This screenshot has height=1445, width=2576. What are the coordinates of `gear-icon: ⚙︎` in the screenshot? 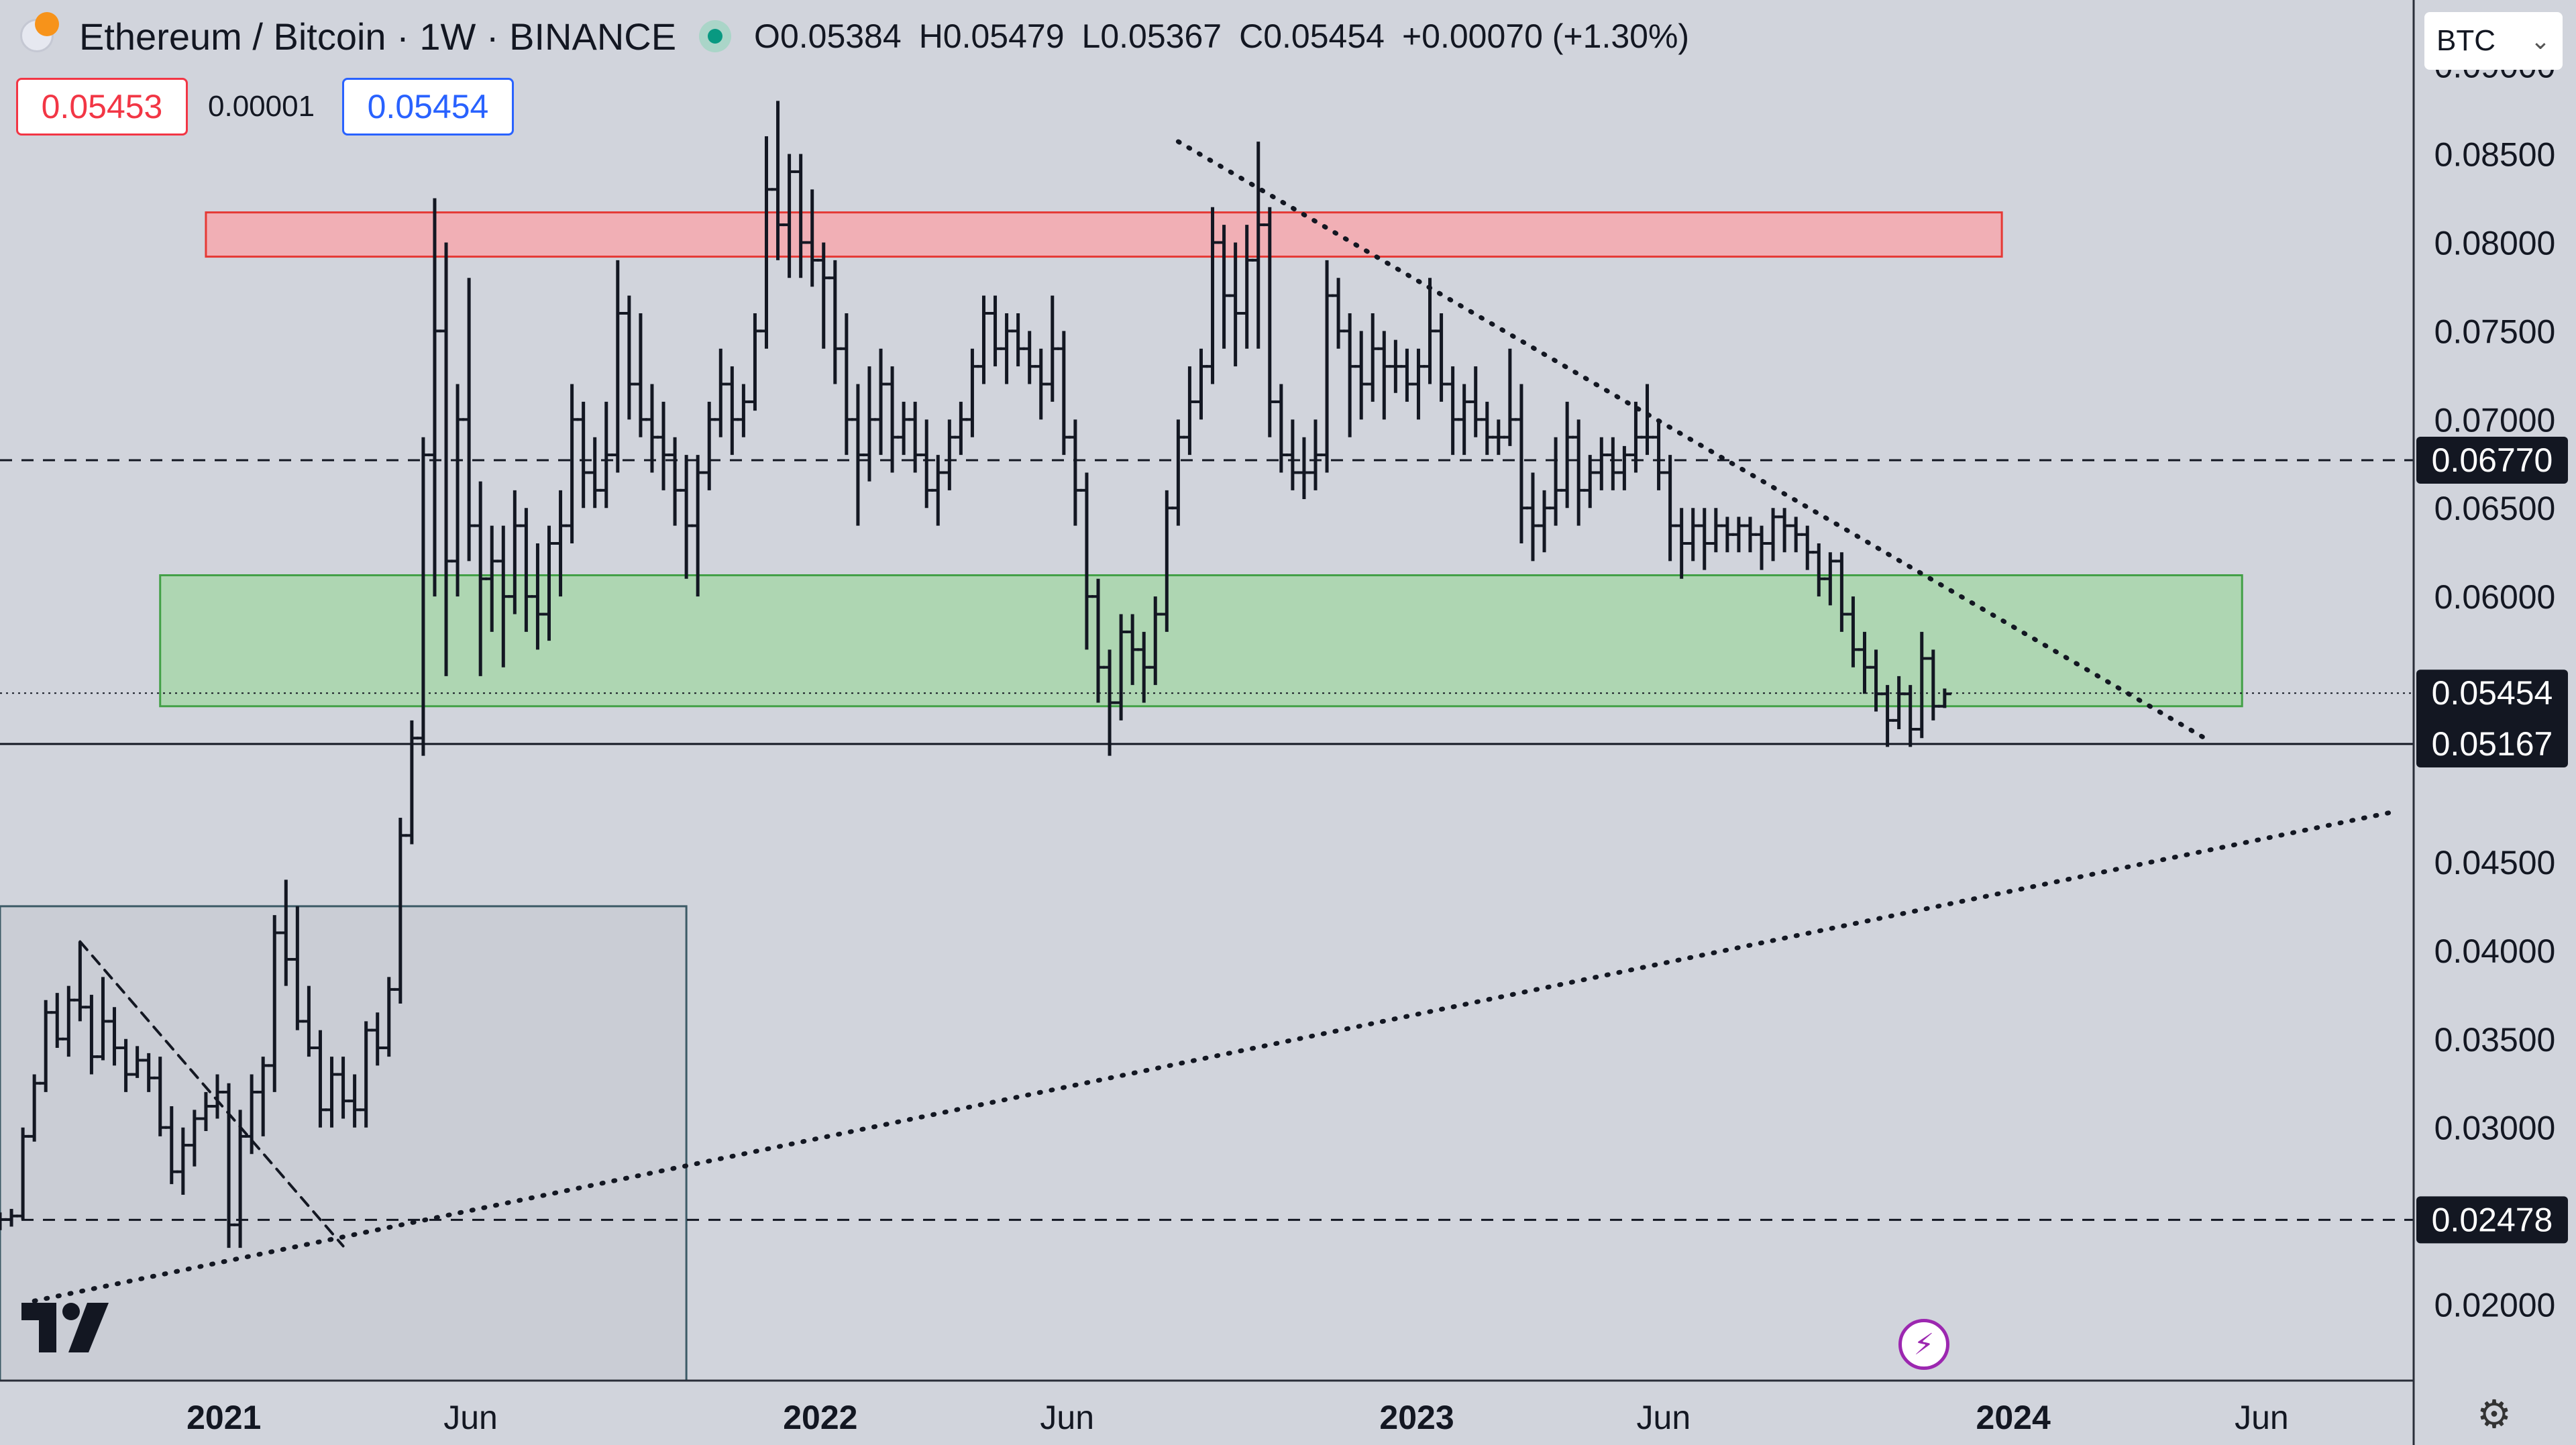 It's located at (2494, 1414).